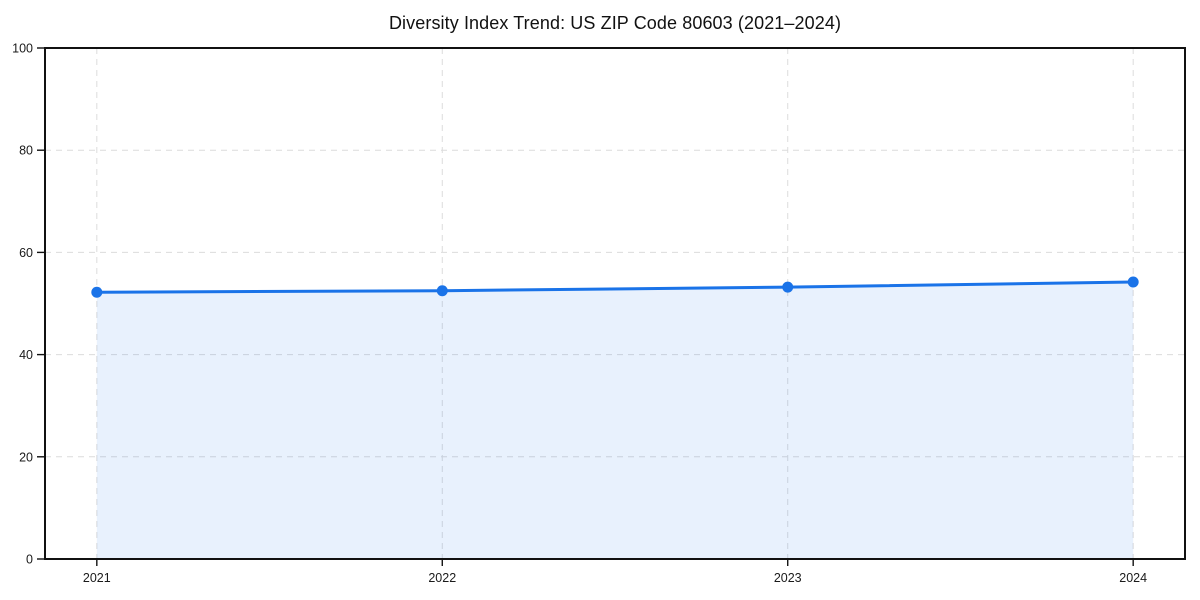  Describe the element at coordinates (615, 287) in the screenshot. I see `trend-line` at that location.